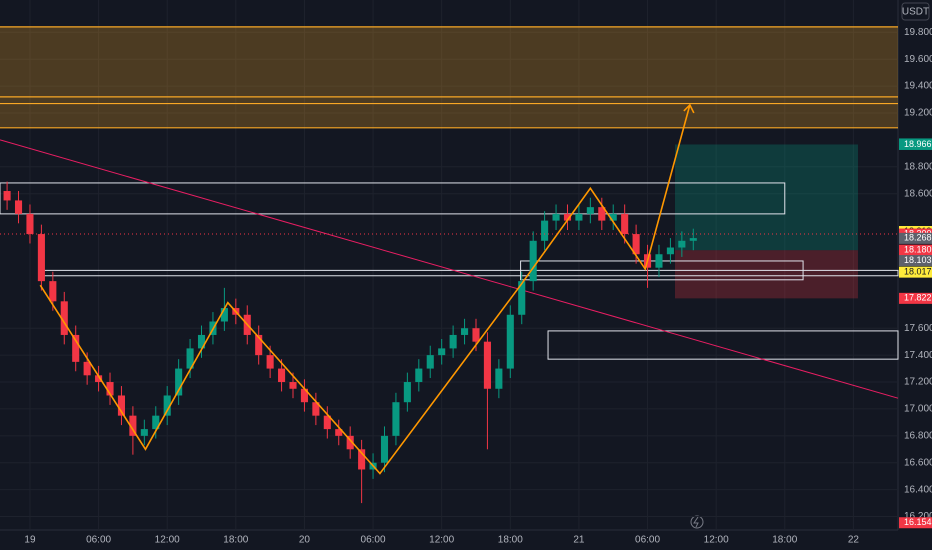 The width and height of the screenshot is (932, 550). I want to click on position-stop, so click(766, 274).